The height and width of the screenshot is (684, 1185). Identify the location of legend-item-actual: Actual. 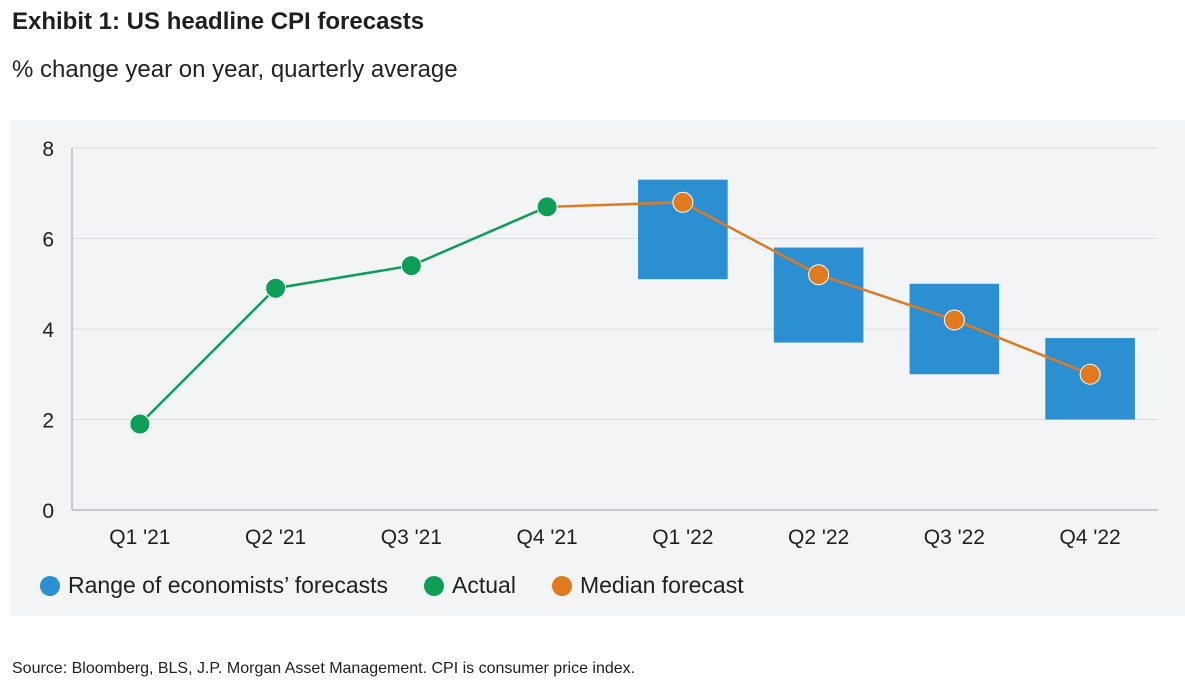
(470, 585).